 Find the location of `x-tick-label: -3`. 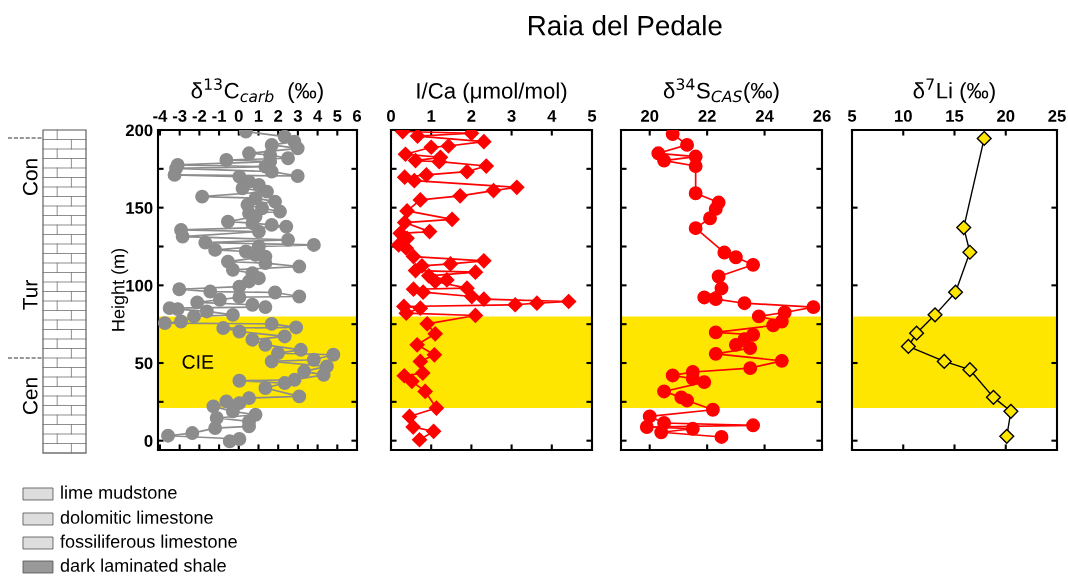

x-tick-label: -3 is located at coordinates (179, 116).